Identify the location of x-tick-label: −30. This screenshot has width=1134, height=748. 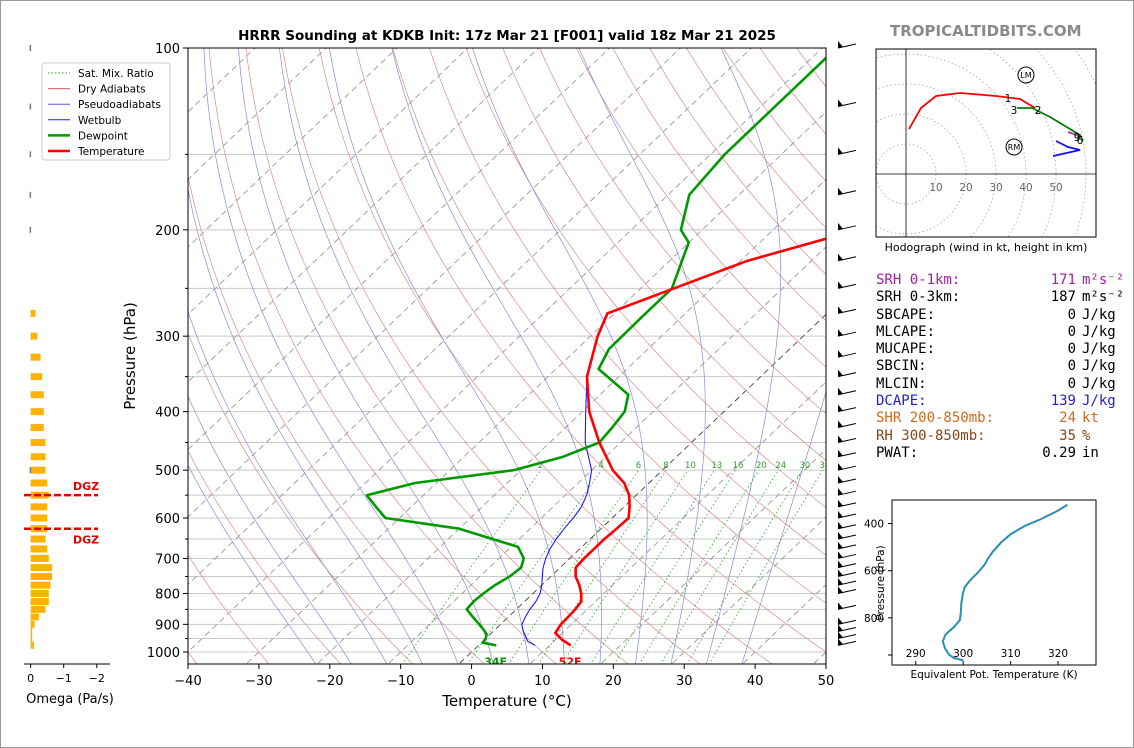
(258, 681).